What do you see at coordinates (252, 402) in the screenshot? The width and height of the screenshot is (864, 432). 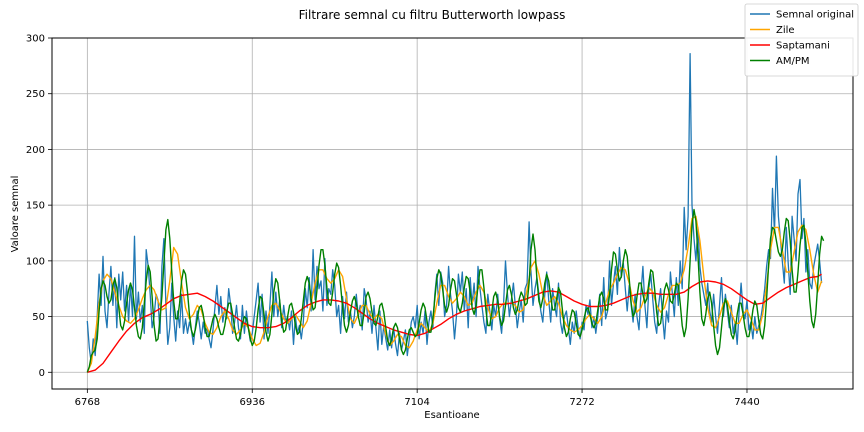 I see `x-tick-label: 6936` at bounding box center [252, 402].